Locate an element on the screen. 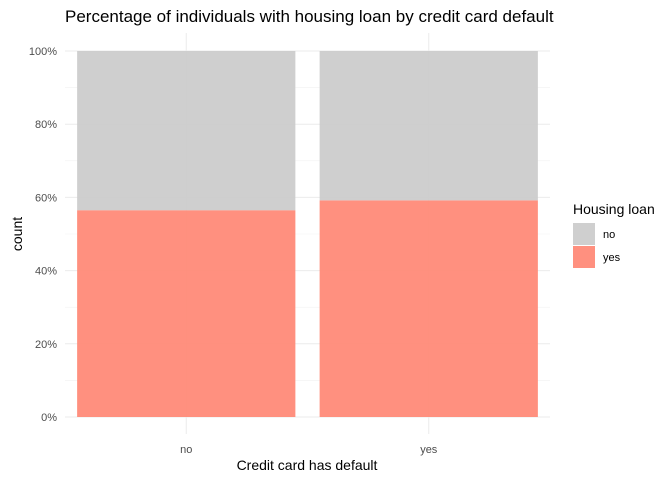 The width and height of the screenshot is (672, 480). legend-label-yes: yes is located at coordinates (612, 258).